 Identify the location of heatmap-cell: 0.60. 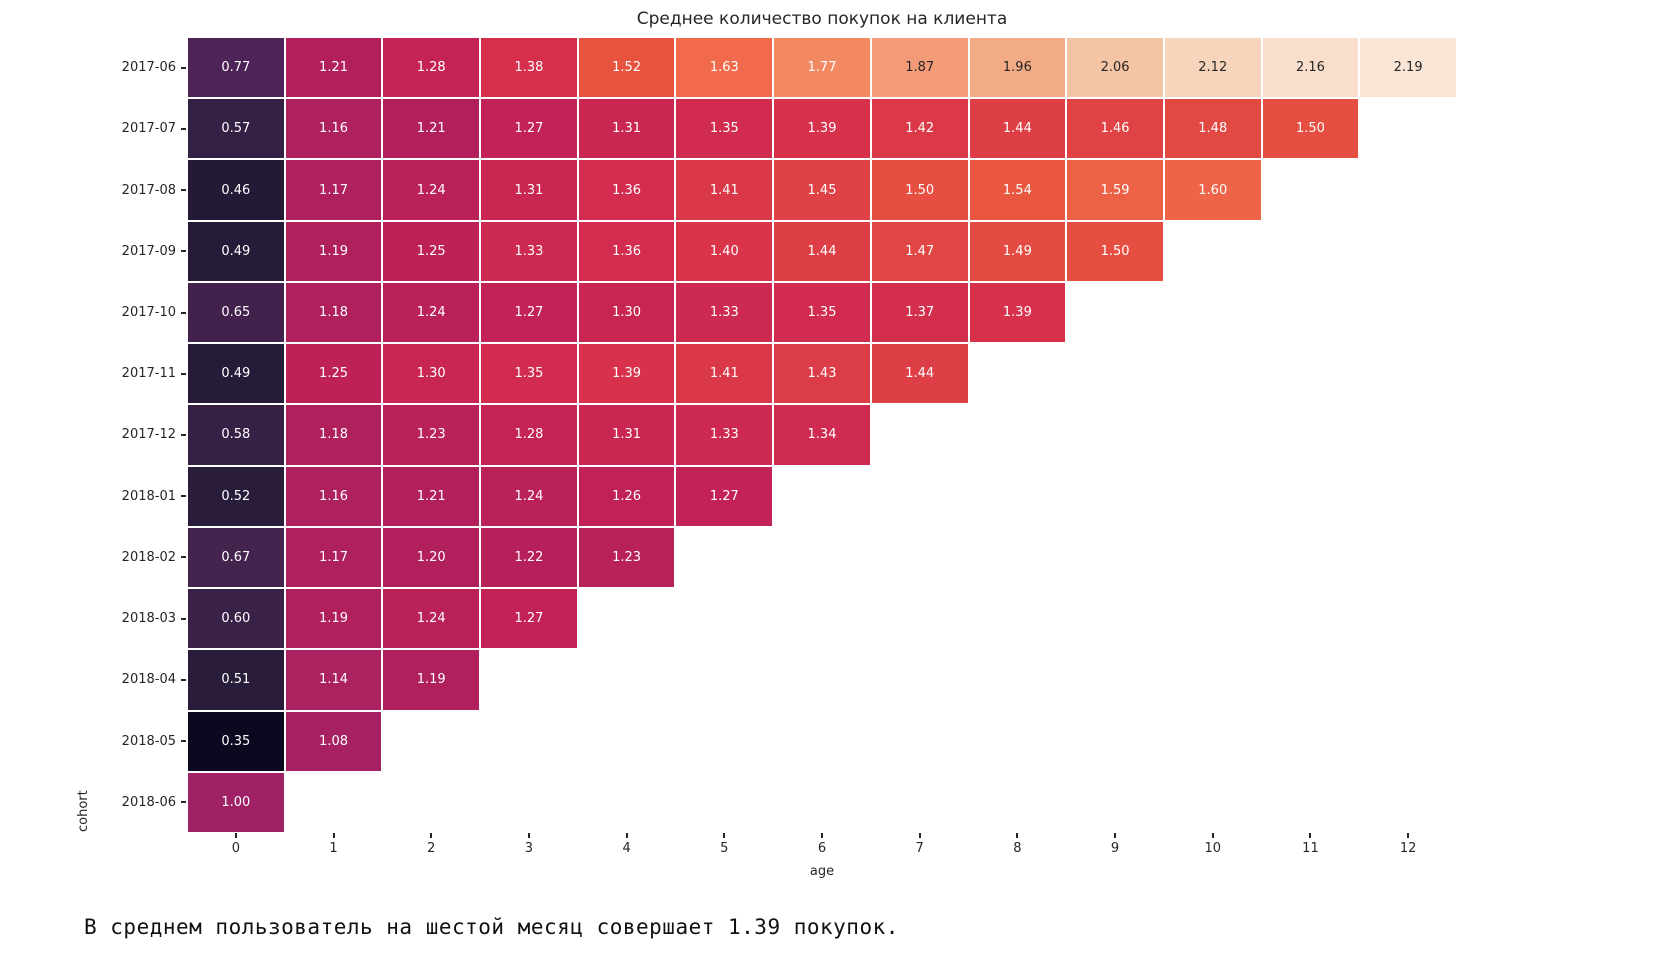
(236, 619).